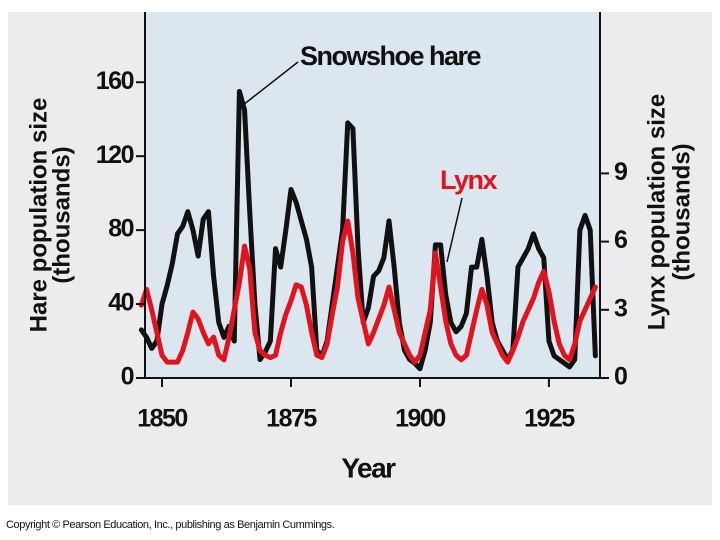 This screenshot has width=720, height=540. Describe the element at coordinates (681, 211) in the screenshot. I see `y2-axis-label: (thousands)` at that location.